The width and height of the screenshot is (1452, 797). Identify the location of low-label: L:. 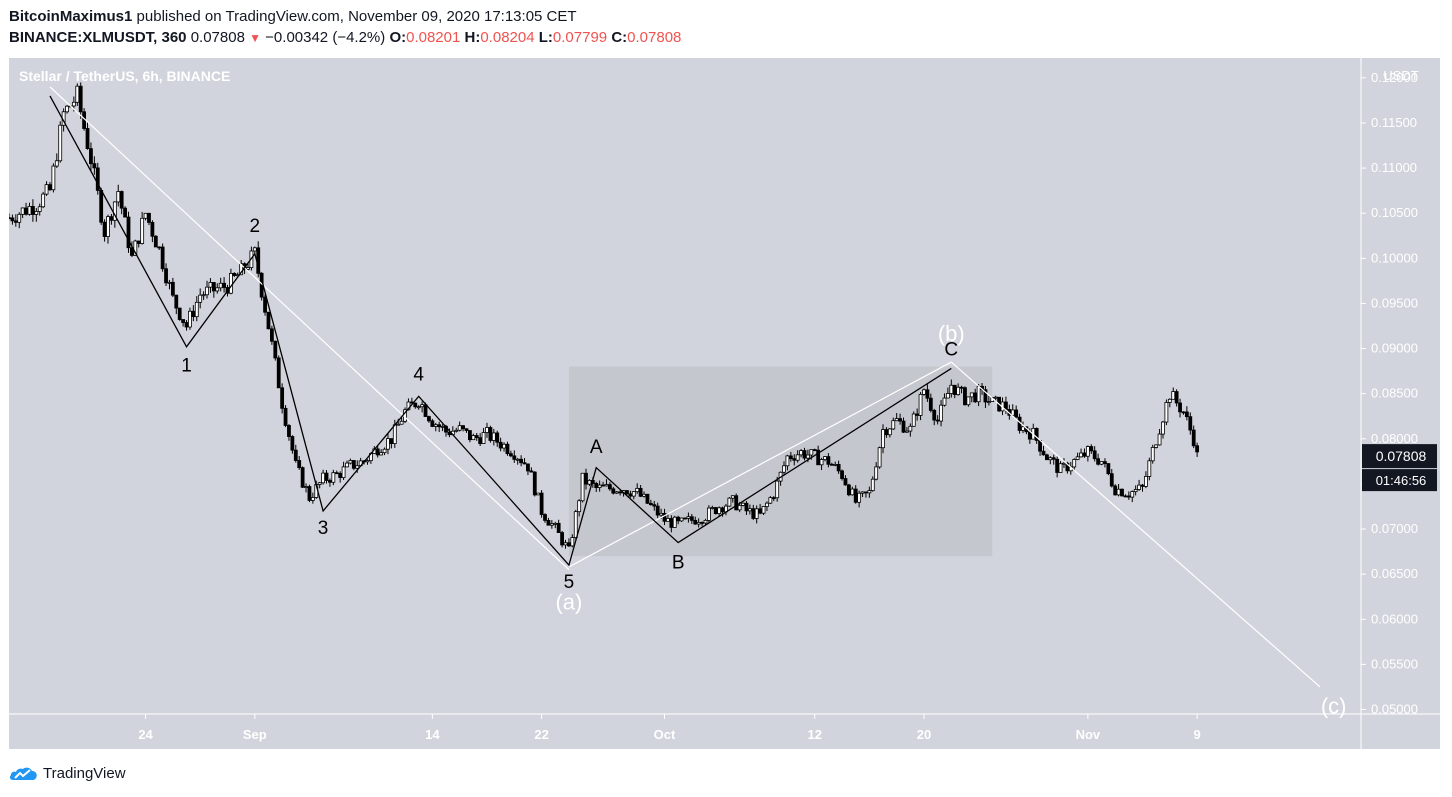
(545, 37).